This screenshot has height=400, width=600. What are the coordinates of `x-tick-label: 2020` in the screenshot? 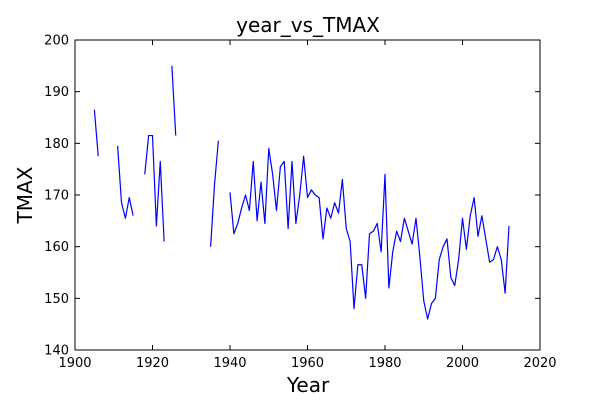 It's located at (539, 363).